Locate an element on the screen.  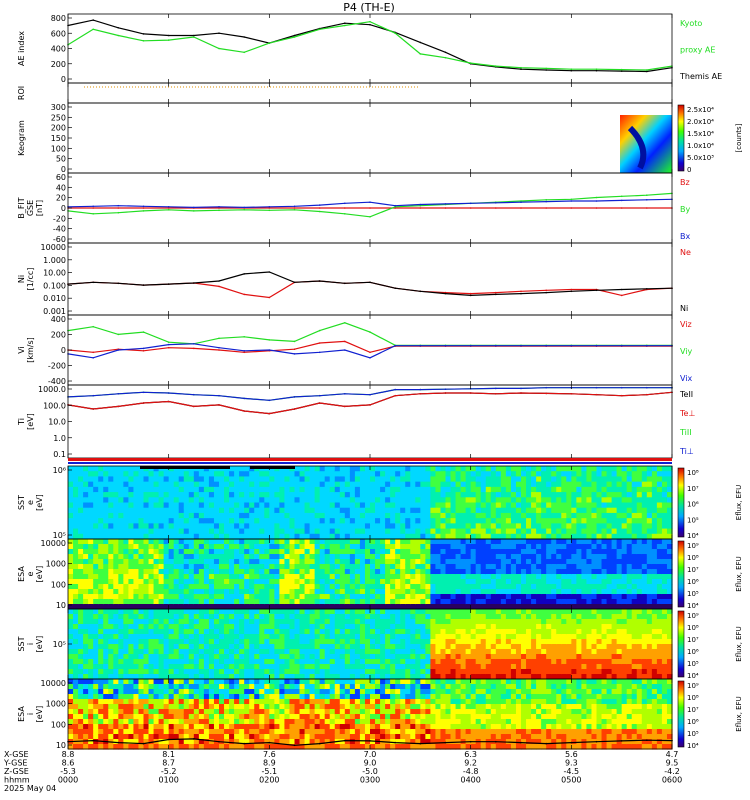
burst-bar is located at coordinates (185, 467).